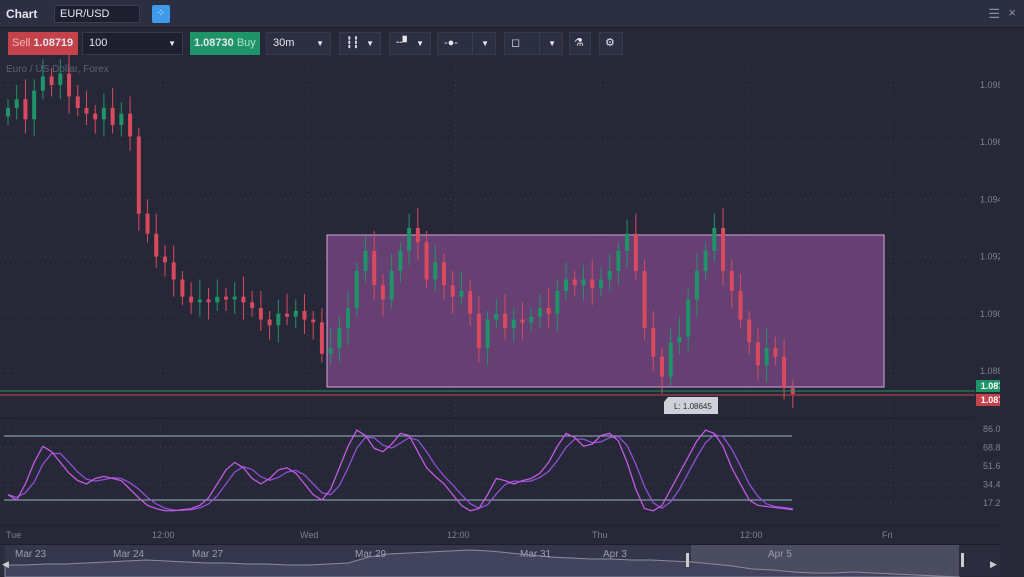 This screenshot has width=1024, height=577. I want to click on sell-button: Sell 1.08719, so click(43, 43).